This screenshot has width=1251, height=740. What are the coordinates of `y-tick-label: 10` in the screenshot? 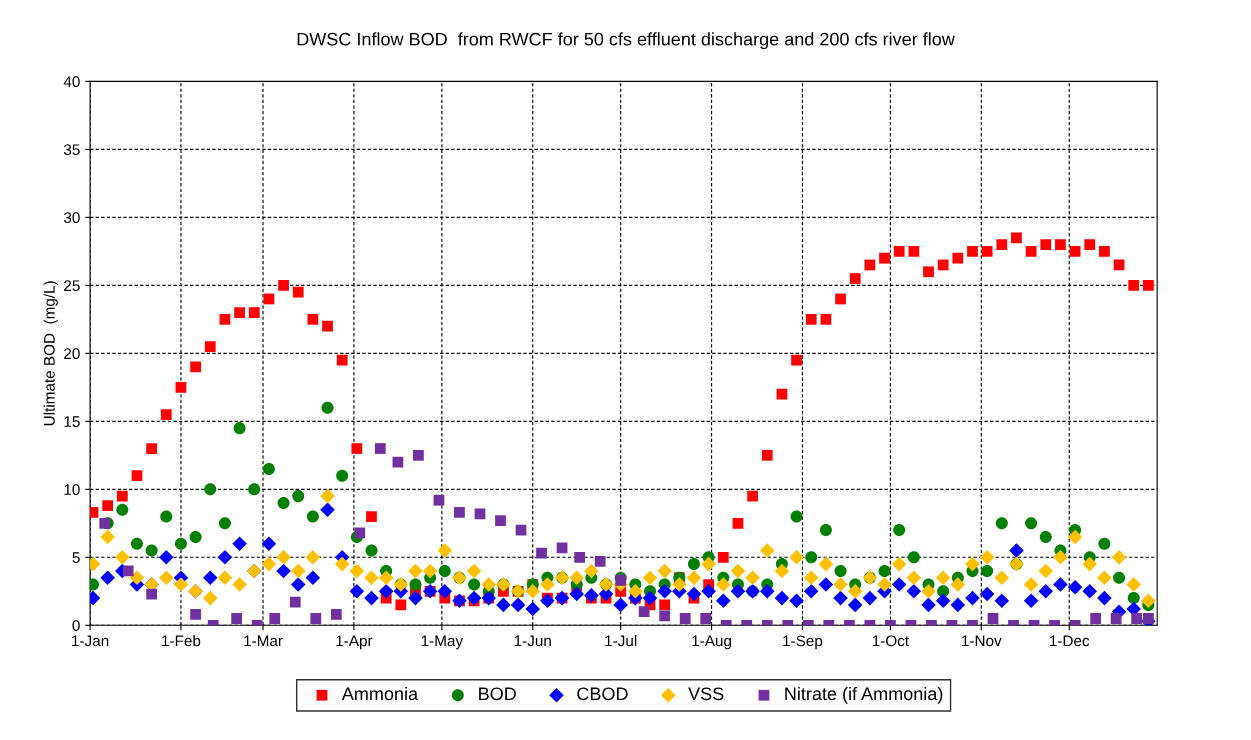 It's located at (72, 490).